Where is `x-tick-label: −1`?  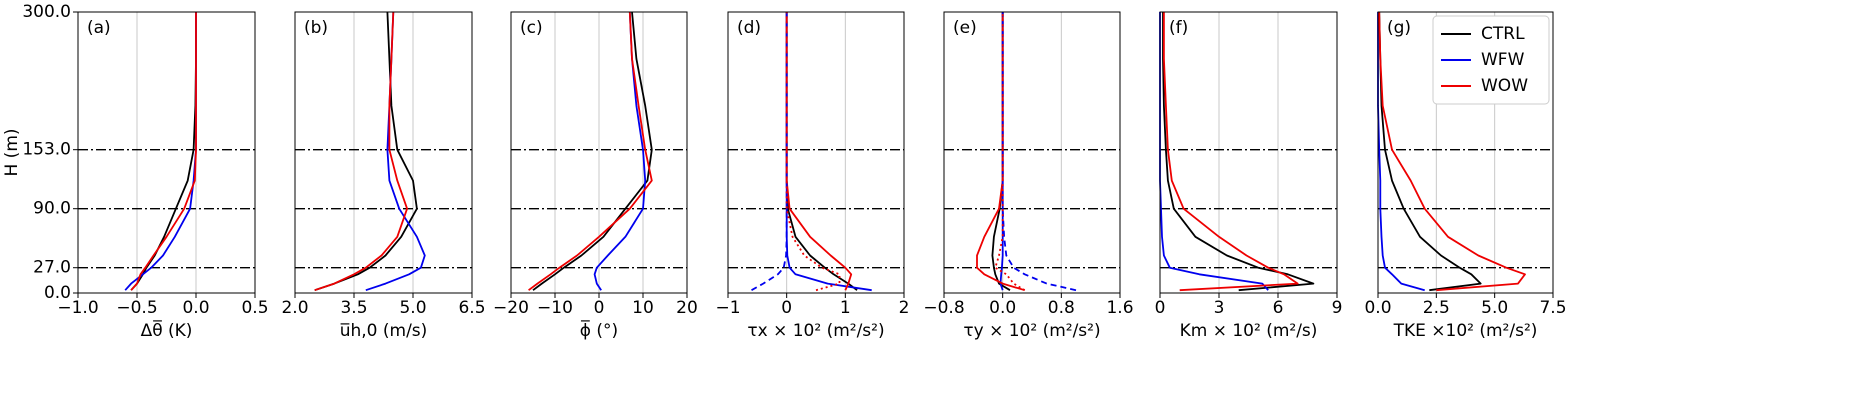
x-tick-label: −1 is located at coordinates (727, 308).